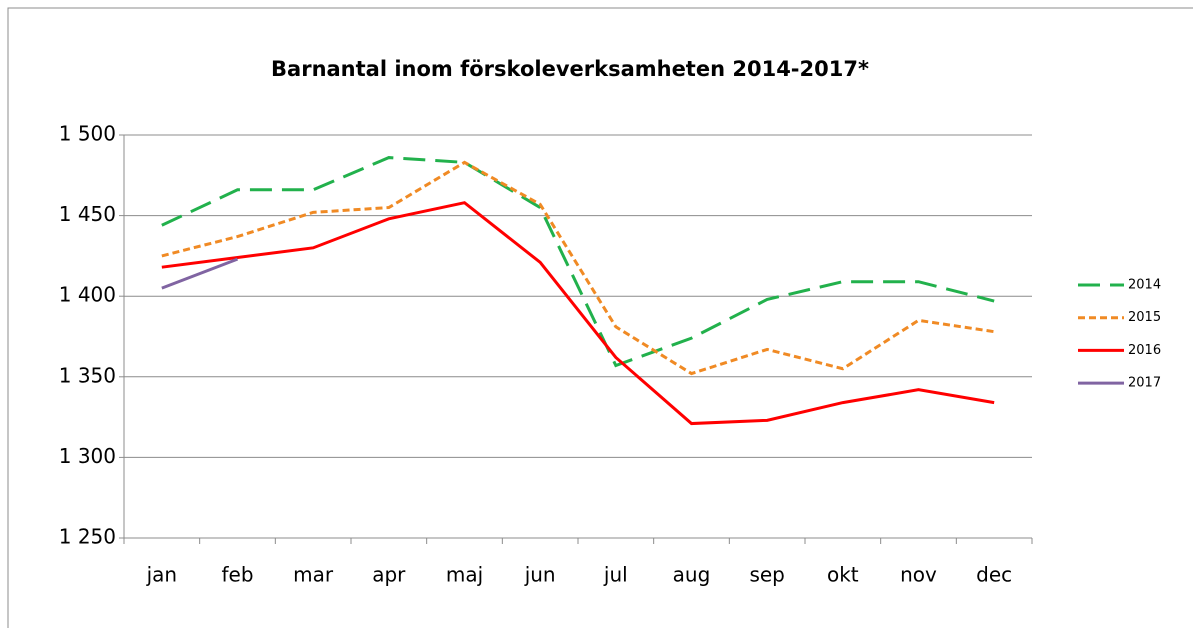 Image resolution: width=1193 pixels, height=628 pixels. I want to click on x-tick-label: sep, so click(766, 575).